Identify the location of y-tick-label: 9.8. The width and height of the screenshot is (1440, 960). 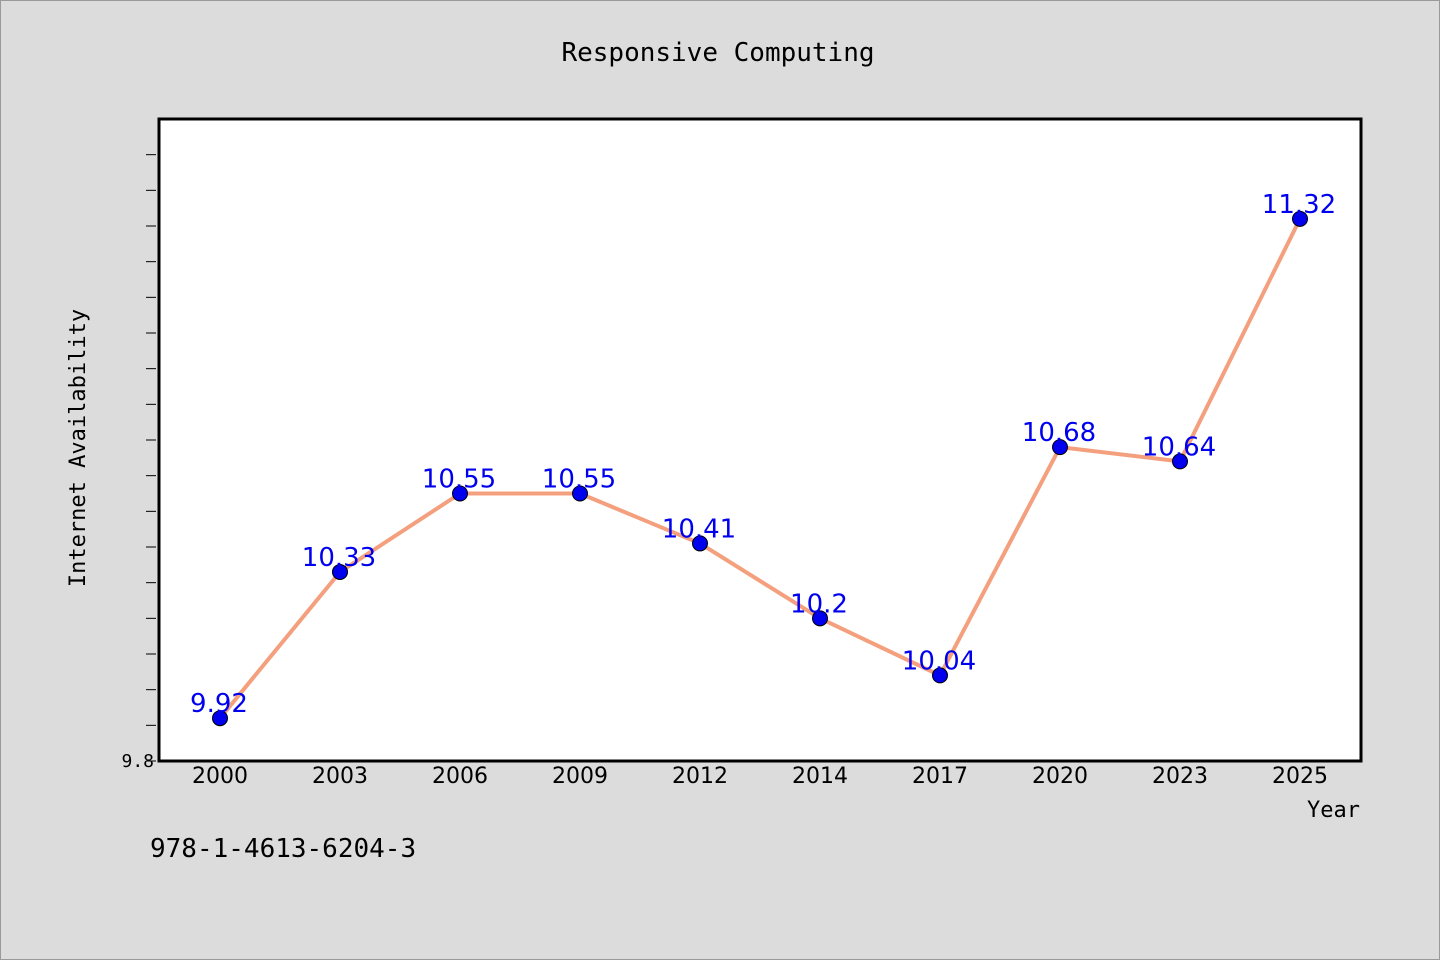
(137, 761).